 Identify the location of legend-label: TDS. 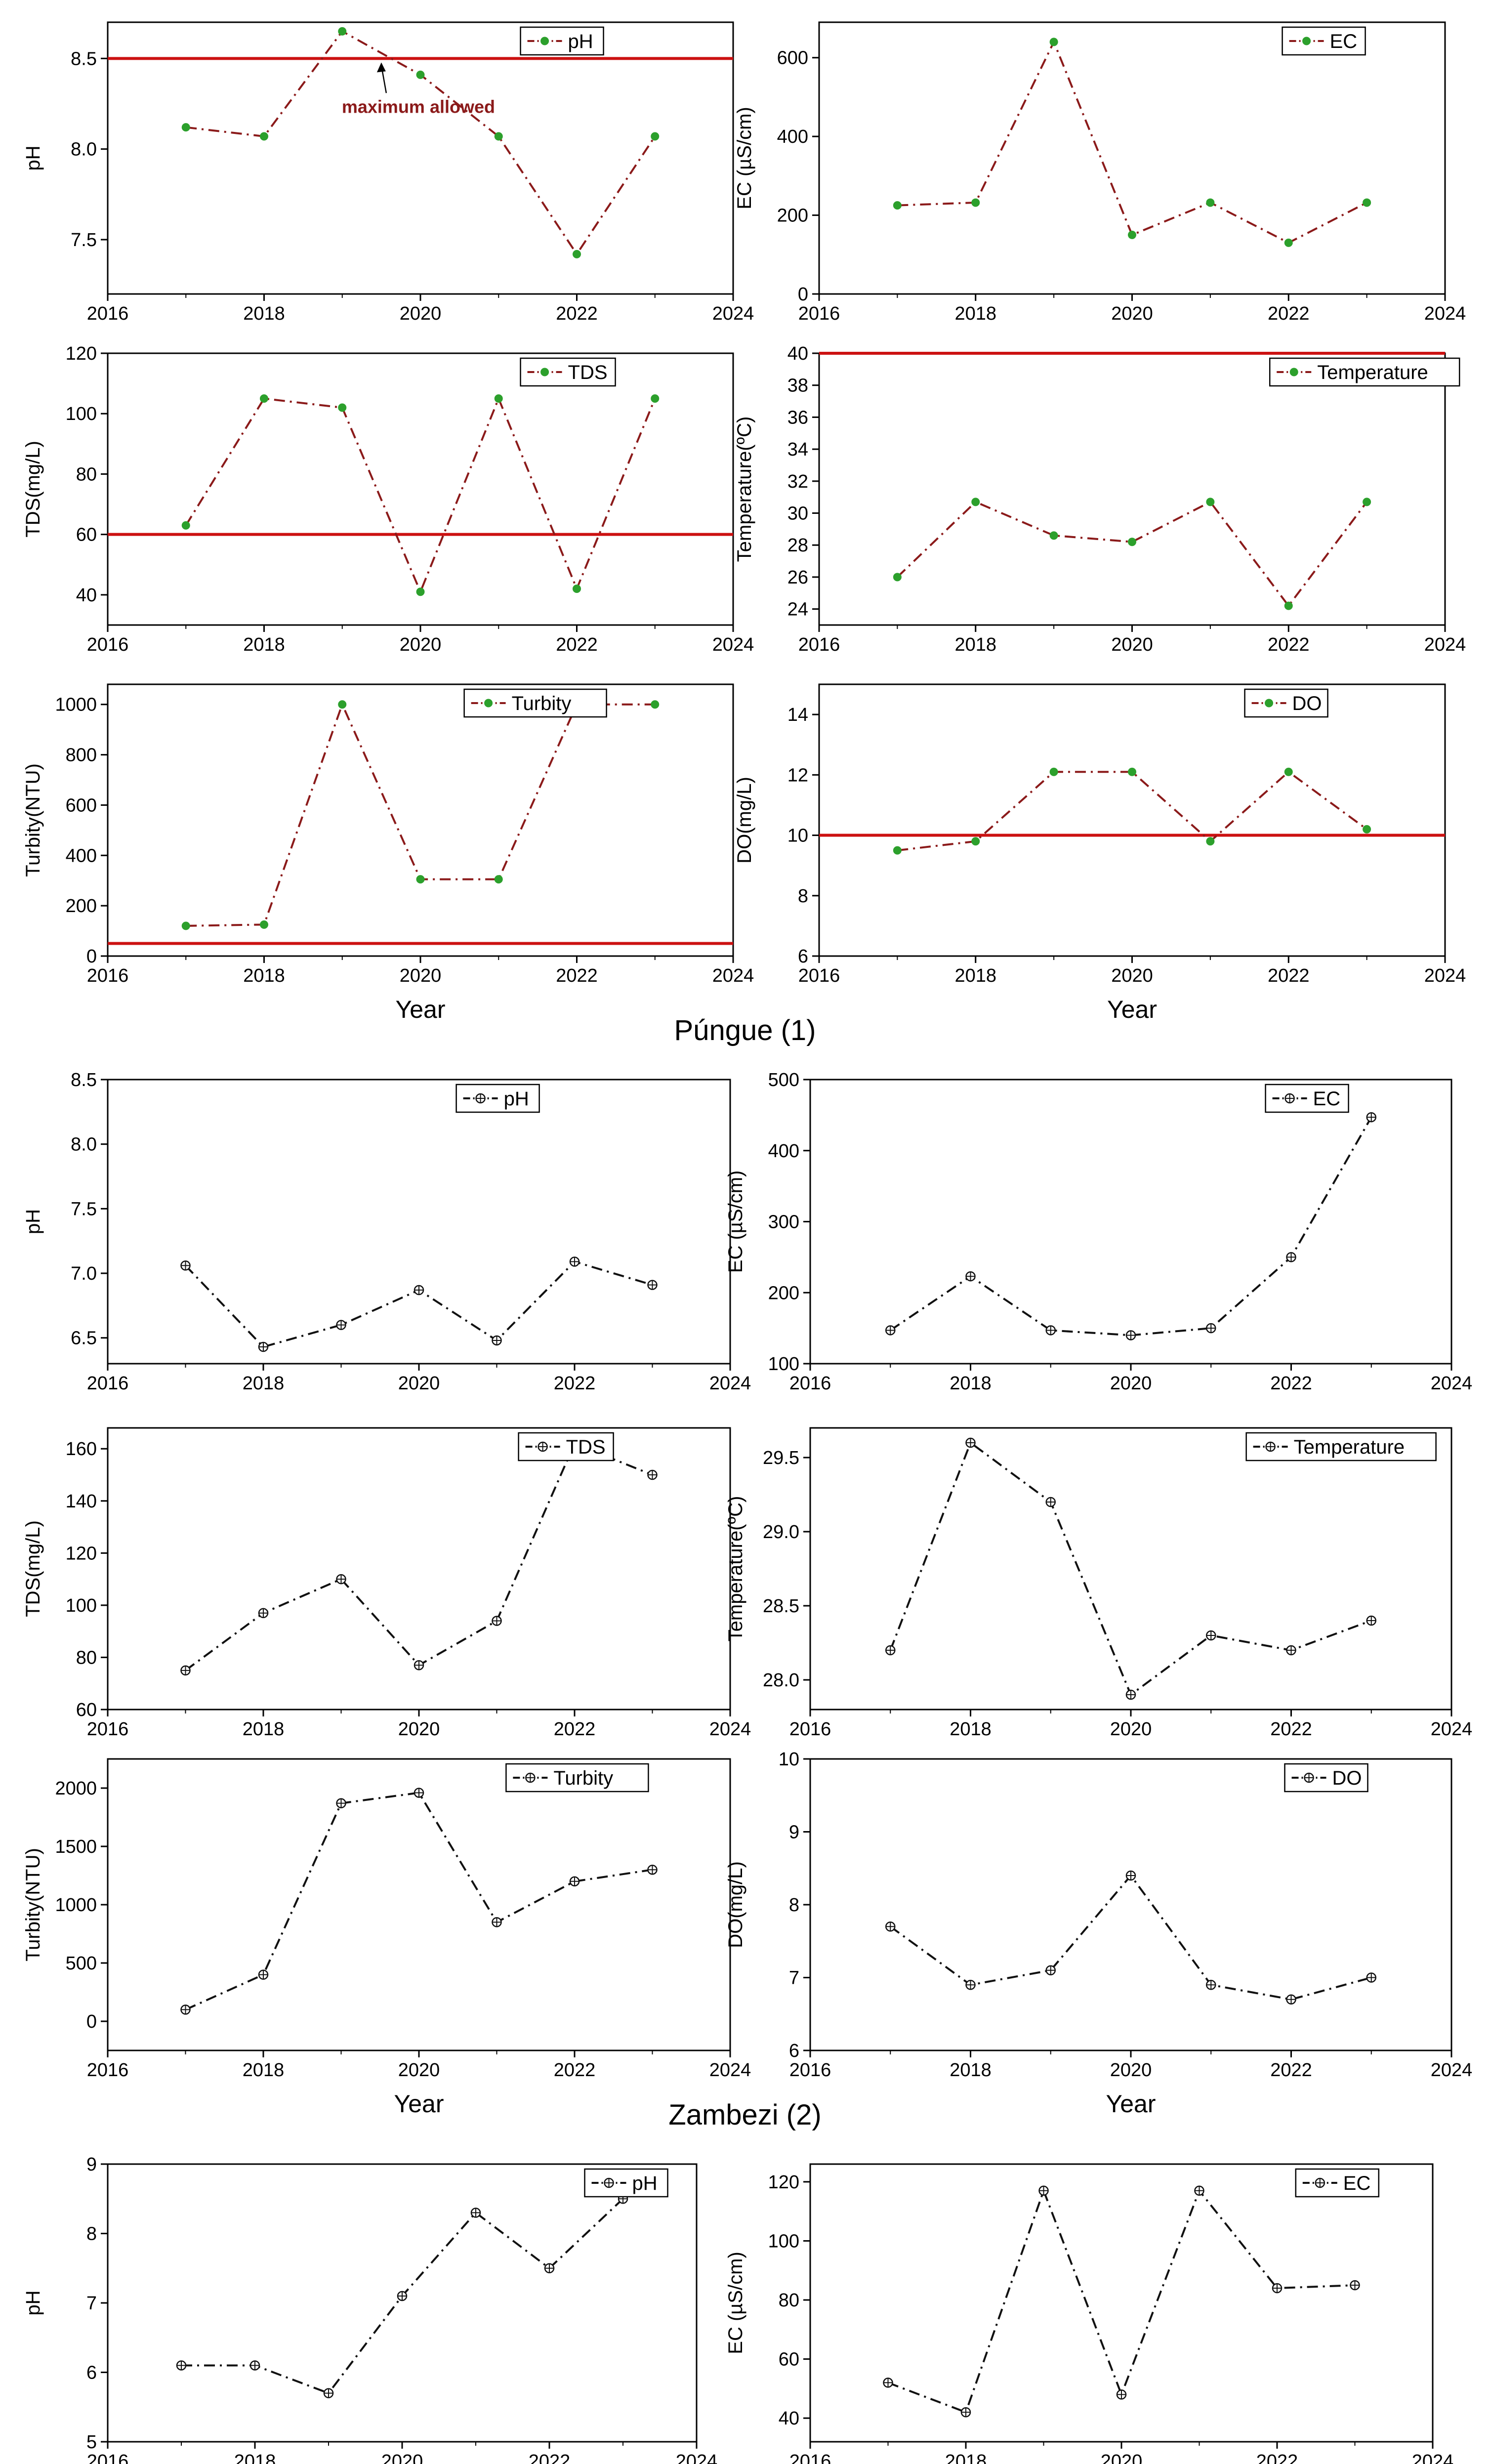
(586, 1447).